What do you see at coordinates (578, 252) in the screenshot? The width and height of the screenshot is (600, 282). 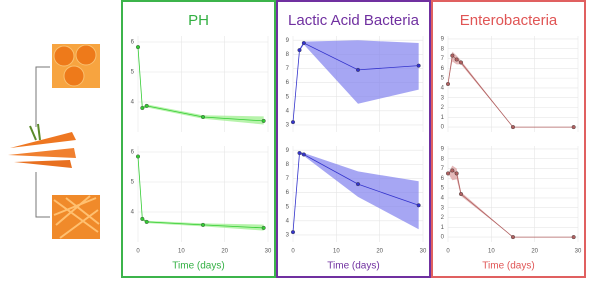 I see `x-tick-label: 30` at bounding box center [578, 252].